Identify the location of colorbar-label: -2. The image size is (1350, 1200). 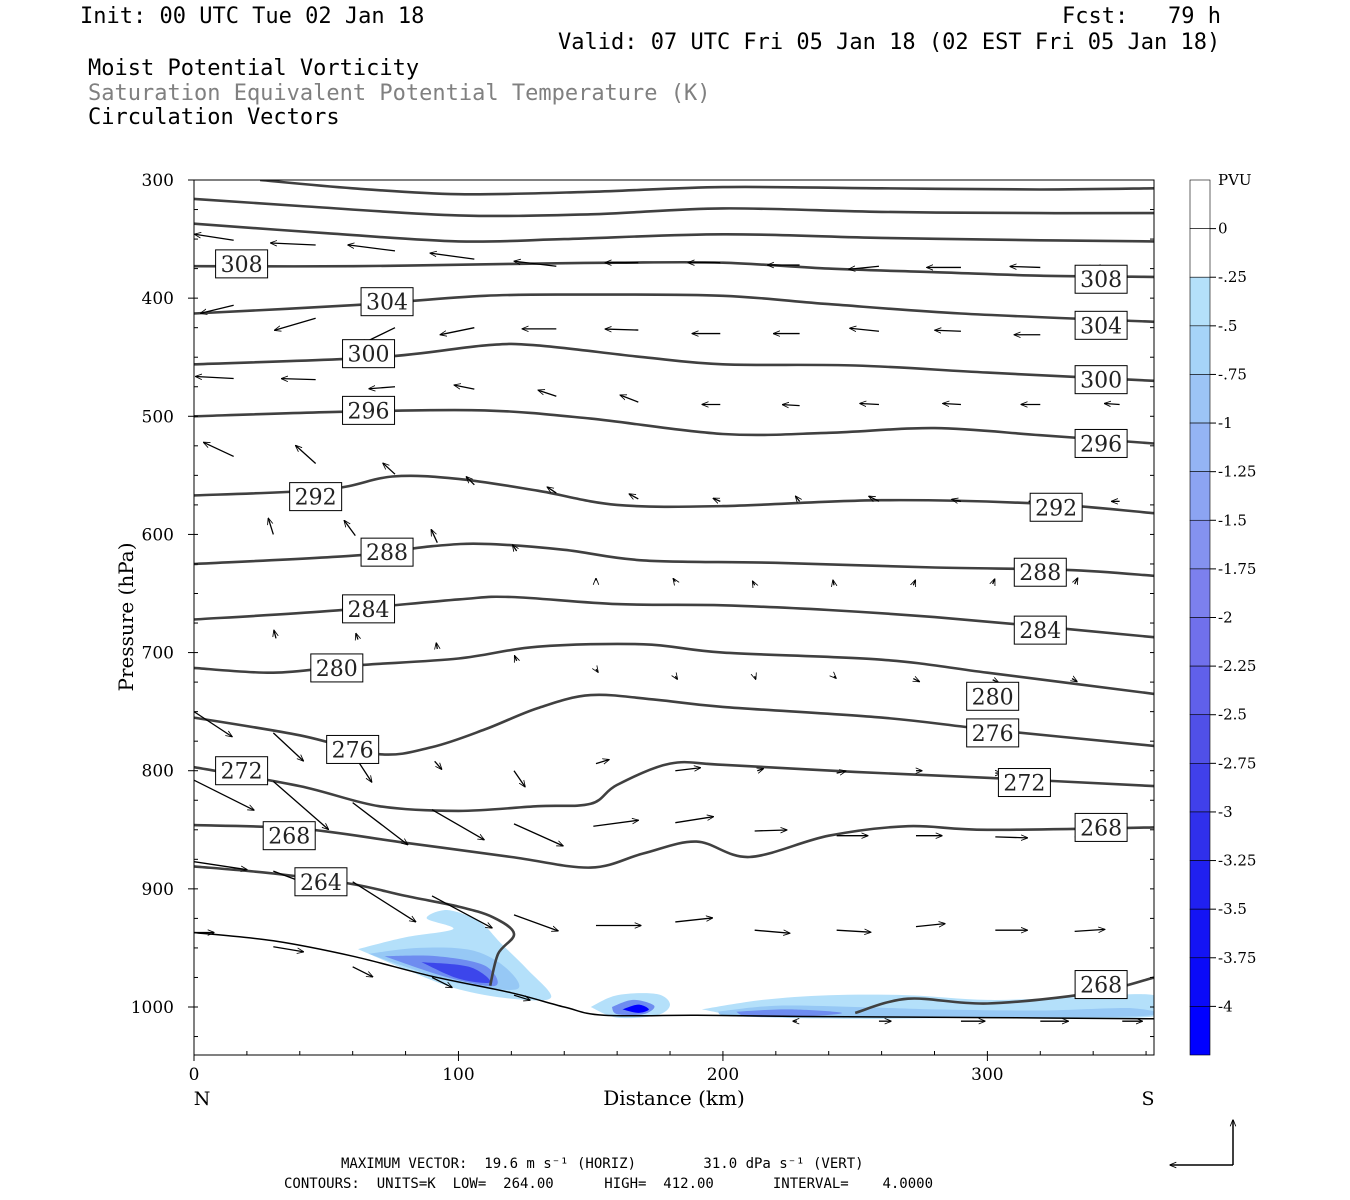
(1225, 618).